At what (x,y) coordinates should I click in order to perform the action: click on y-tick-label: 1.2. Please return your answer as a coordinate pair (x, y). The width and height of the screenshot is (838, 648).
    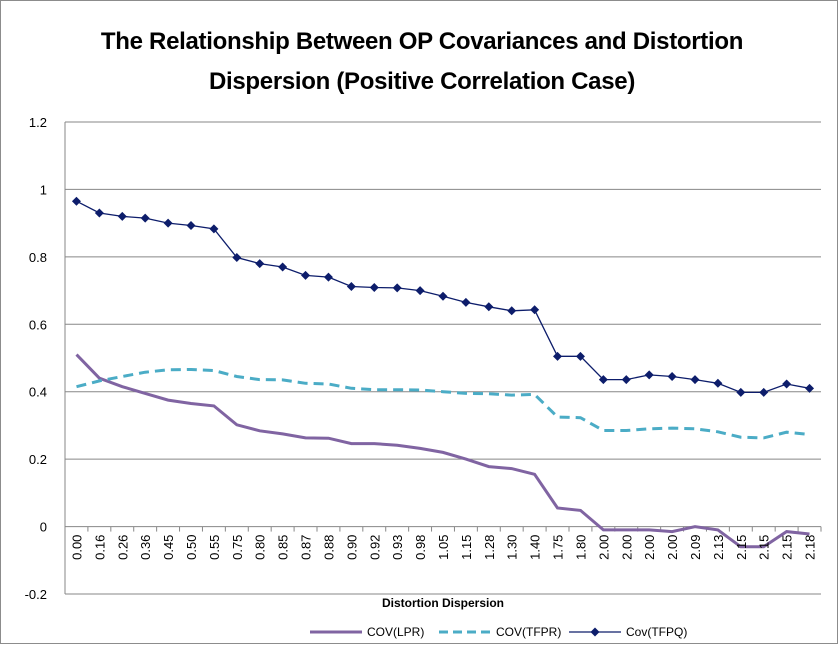
    Looking at the image, I should click on (38, 122).